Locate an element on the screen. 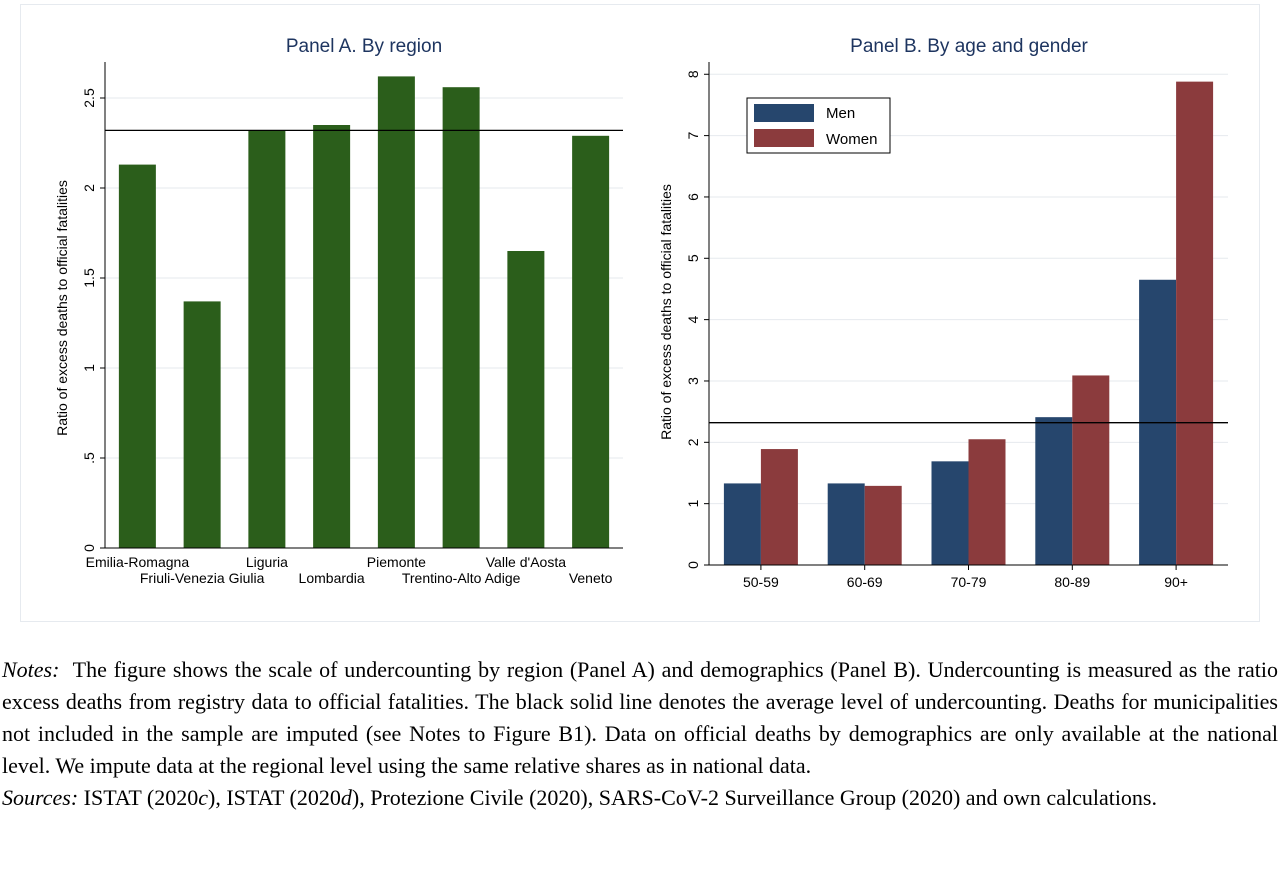 The image size is (1280, 879). y-tick-label: 4 is located at coordinates (693, 320).